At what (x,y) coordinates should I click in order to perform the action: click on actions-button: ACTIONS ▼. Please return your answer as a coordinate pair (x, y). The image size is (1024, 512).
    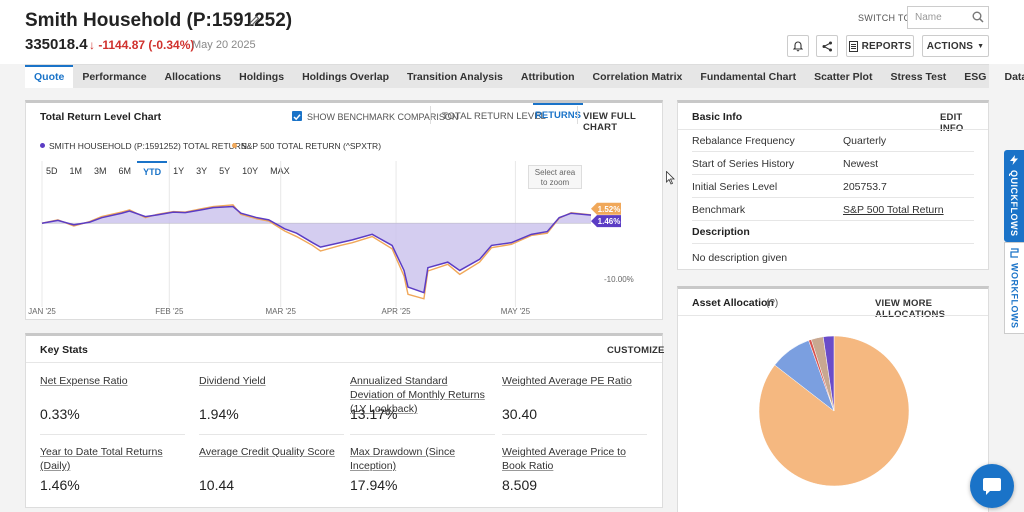
    Looking at the image, I should click on (955, 46).